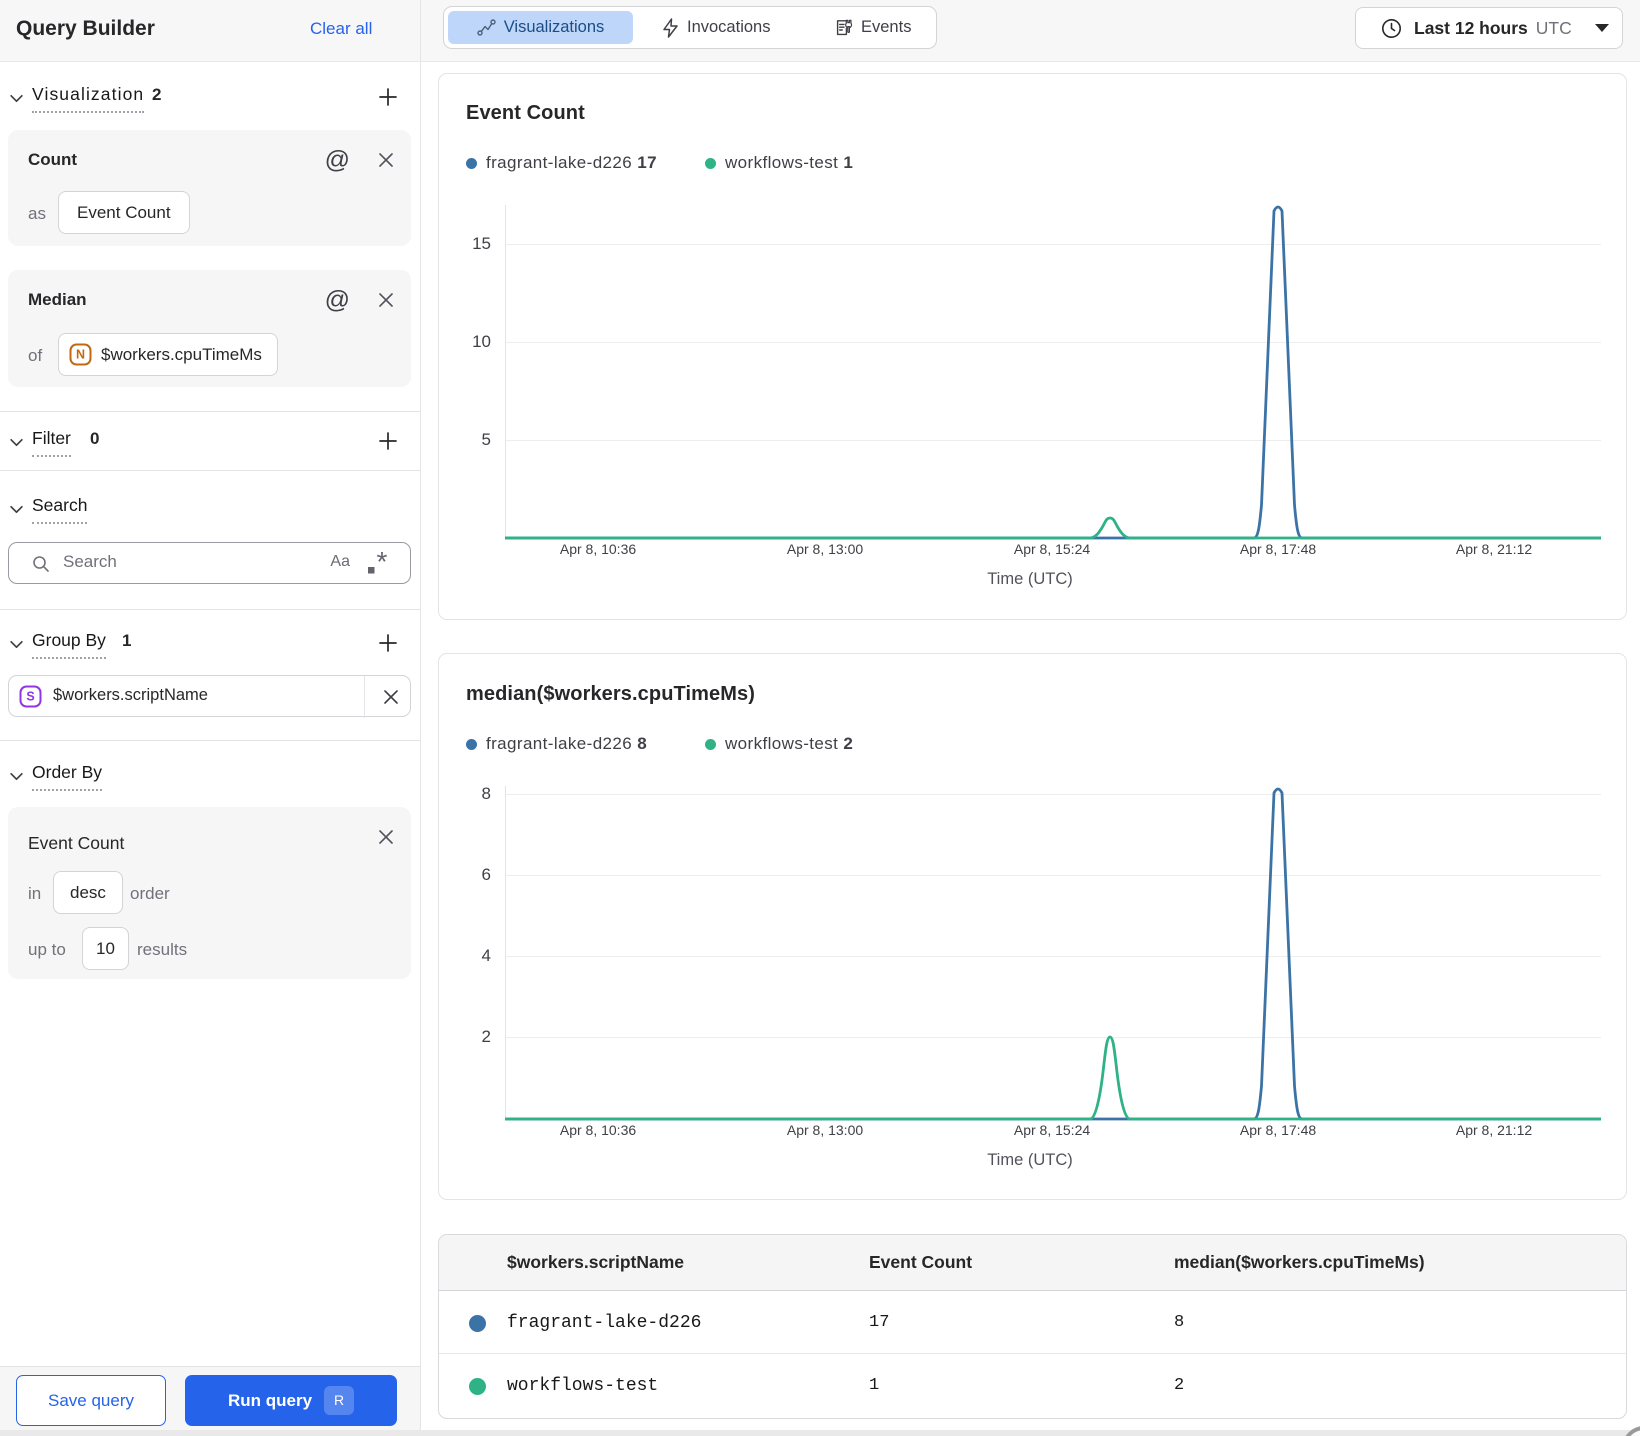 The image size is (1640, 1436). What do you see at coordinates (30, 697) in the screenshot?
I see `svg-text: S` at bounding box center [30, 697].